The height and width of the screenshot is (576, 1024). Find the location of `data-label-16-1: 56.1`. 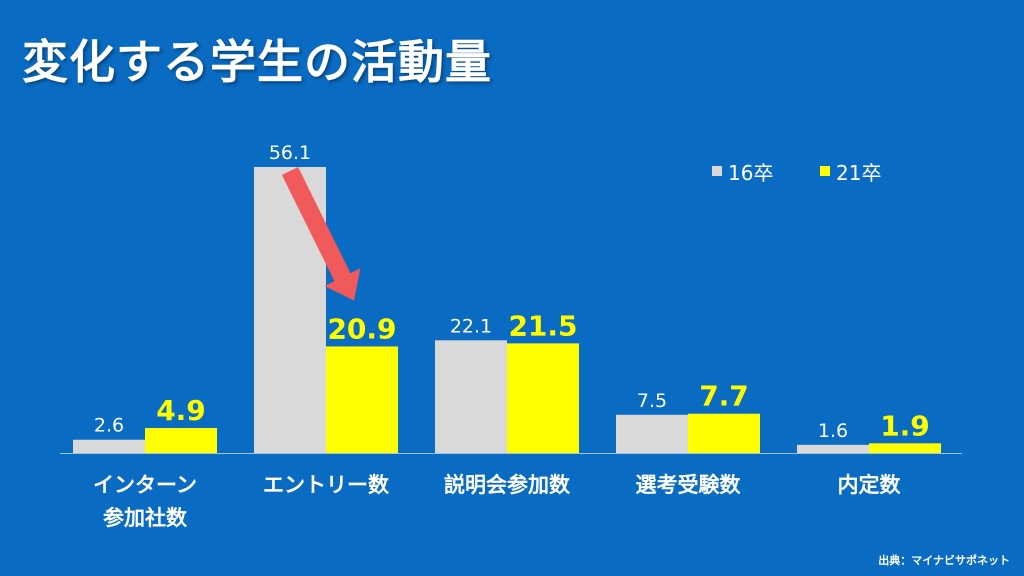

data-label-16-1: 56.1 is located at coordinates (290, 153).